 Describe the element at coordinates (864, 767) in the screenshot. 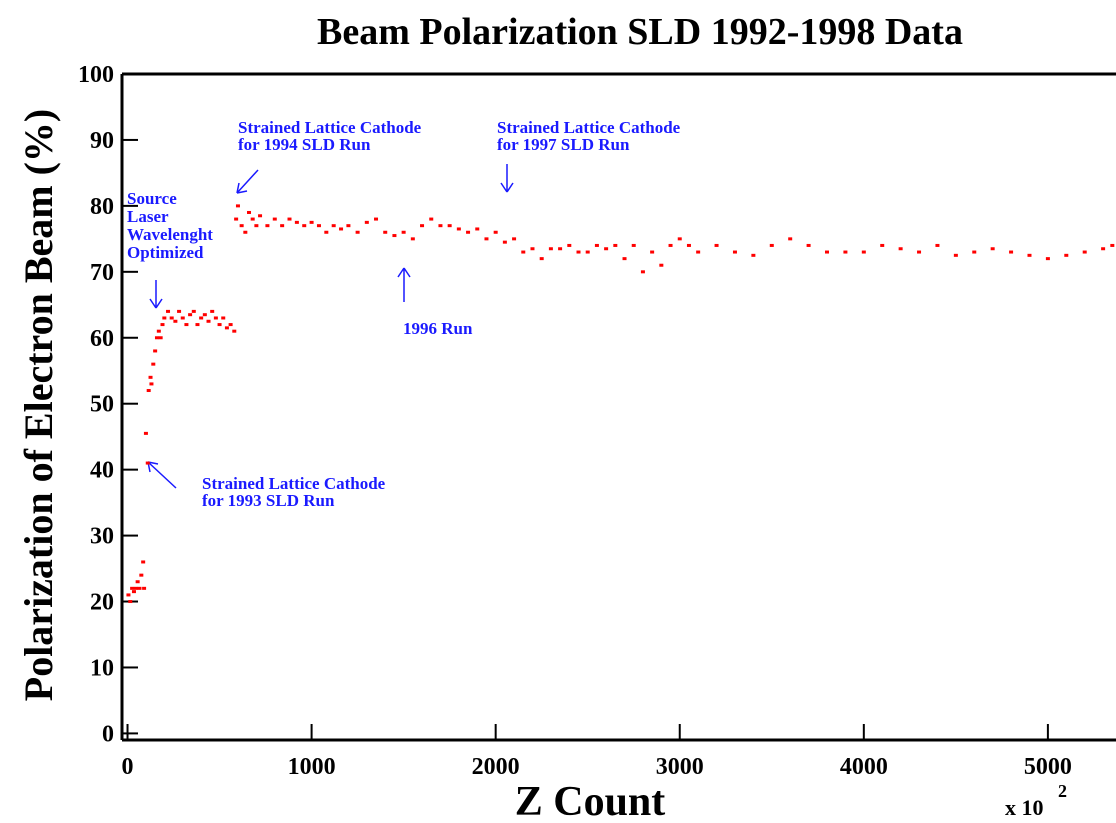

I see `x-tick-label: 4000` at that location.